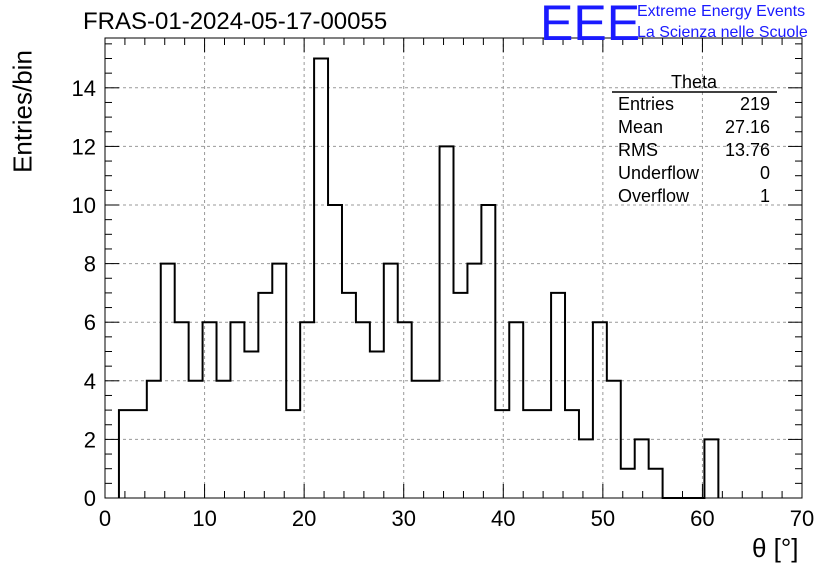 This screenshot has height=572, width=836. What do you see at coordinates (204, 518) in the screenshot?
I see `x-tick-label: 10` at bounding box center [204, 518].